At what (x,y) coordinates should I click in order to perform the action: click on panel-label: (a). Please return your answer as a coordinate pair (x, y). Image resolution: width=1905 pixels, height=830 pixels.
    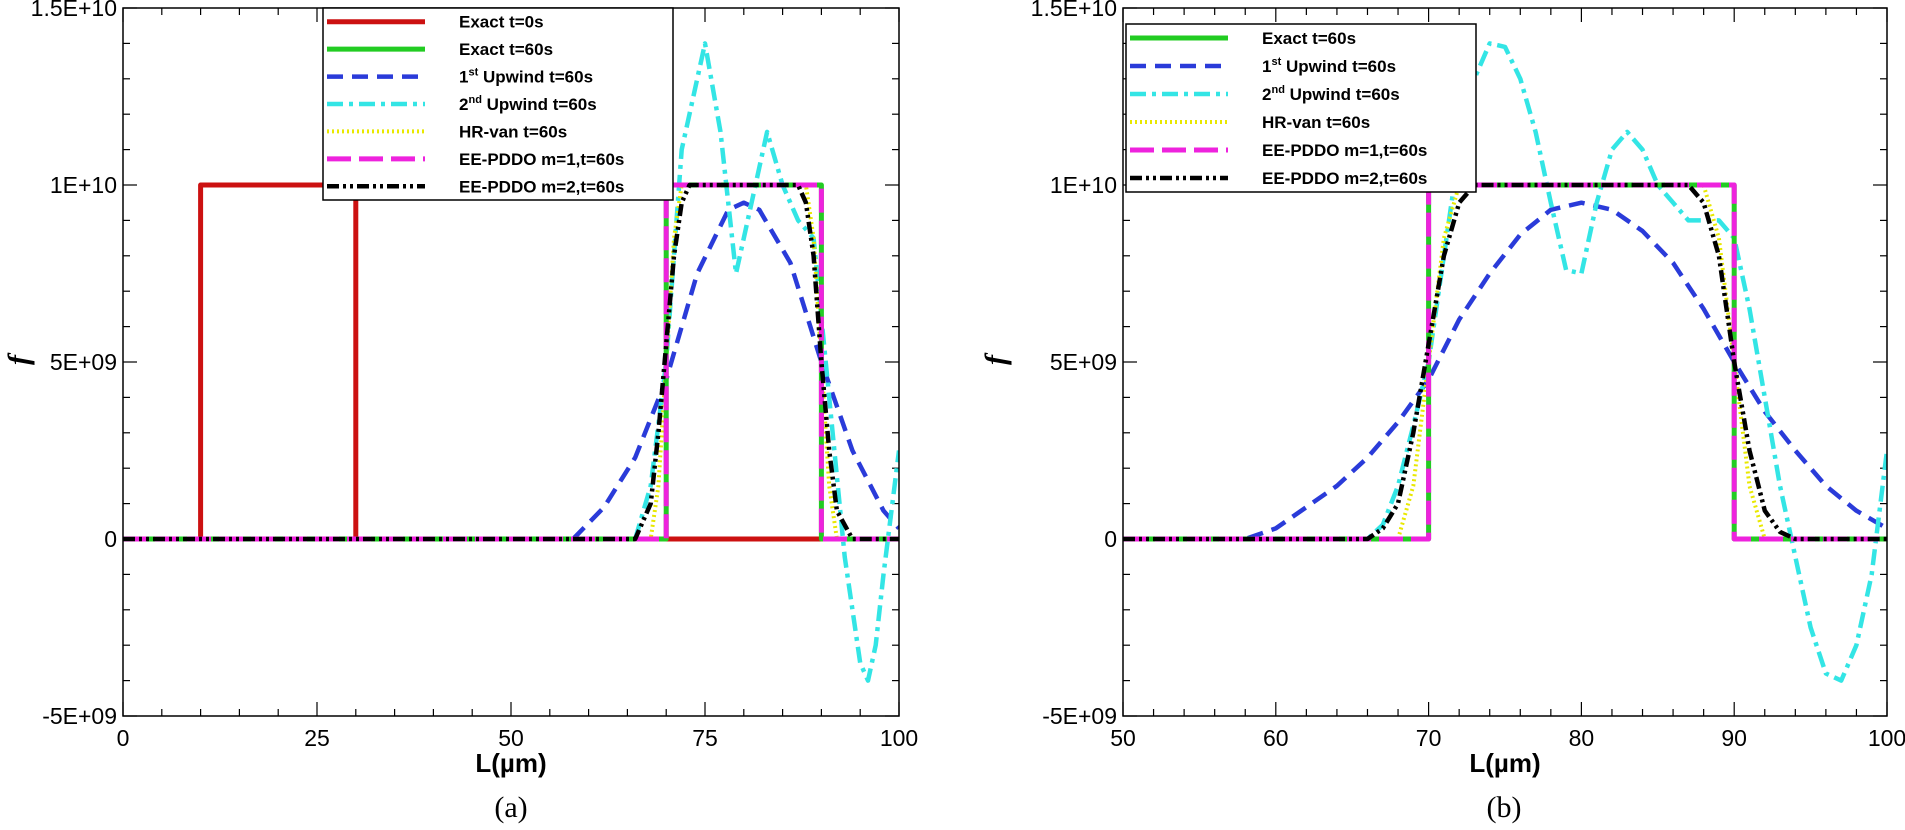
    Looking at the image, I should click on (510, 807).